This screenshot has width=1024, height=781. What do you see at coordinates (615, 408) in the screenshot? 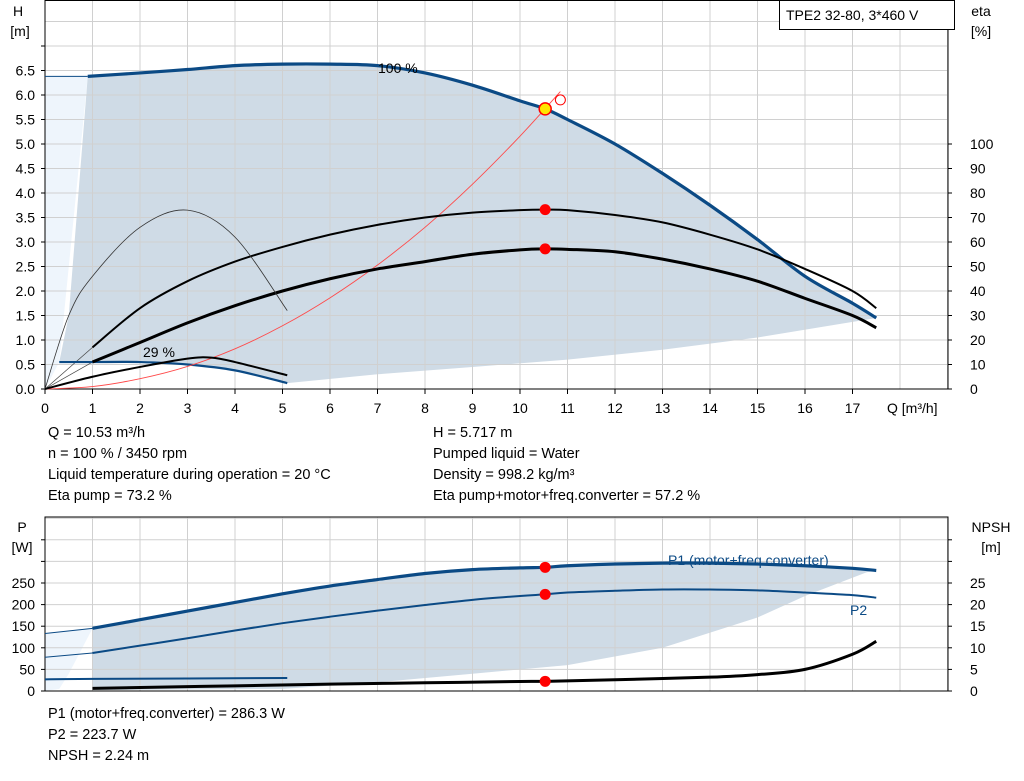
I see `x-tick-label: 12` at bounding box center [615, 408].